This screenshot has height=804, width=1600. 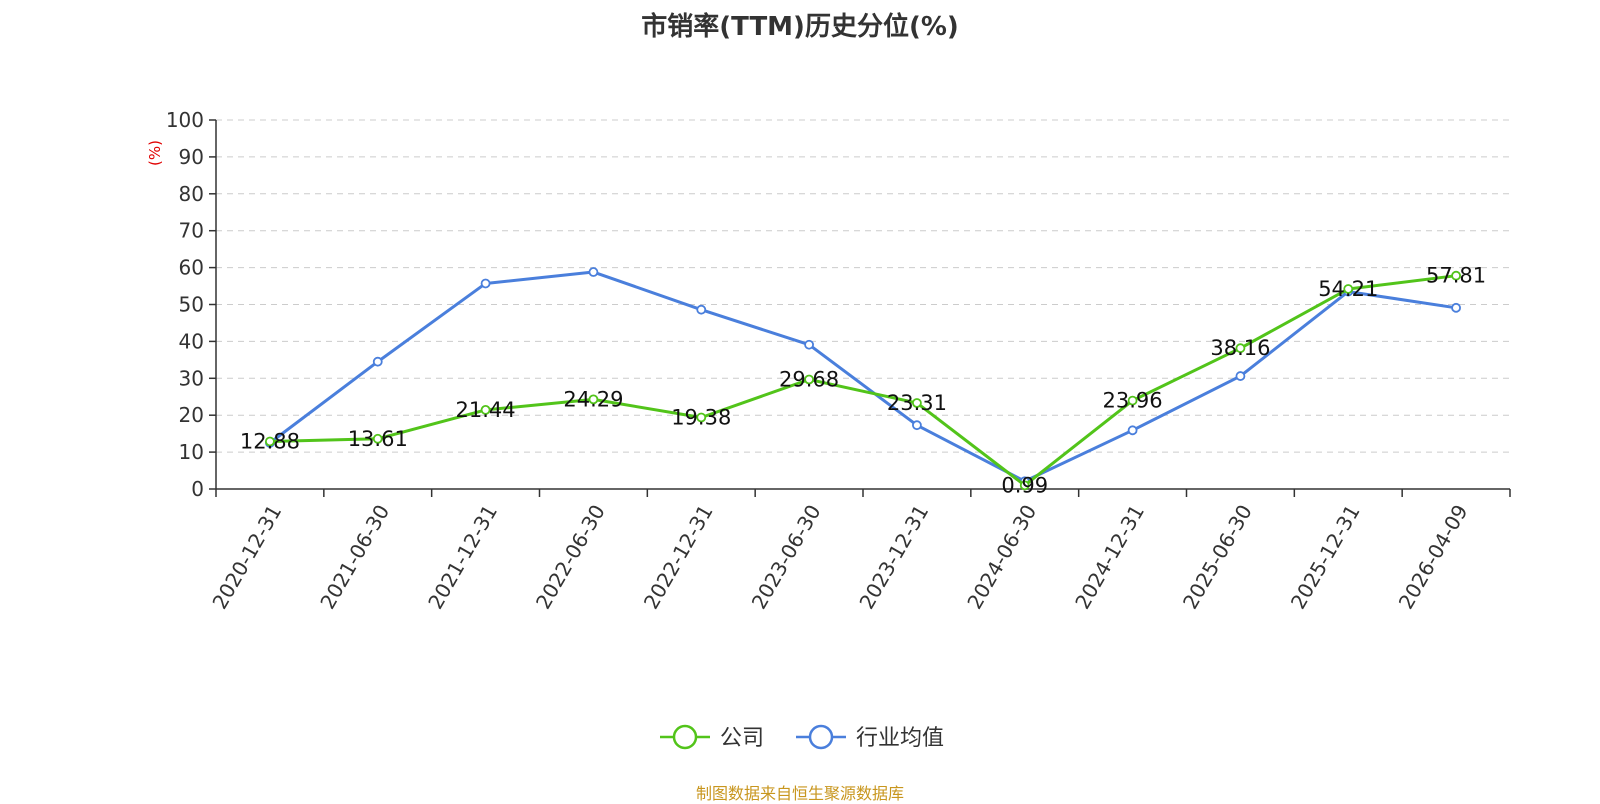 What do you see at coordinates (191, 415) in the screenshot?
I see `y-tick-label: 20` at bounding box center [191, 415].